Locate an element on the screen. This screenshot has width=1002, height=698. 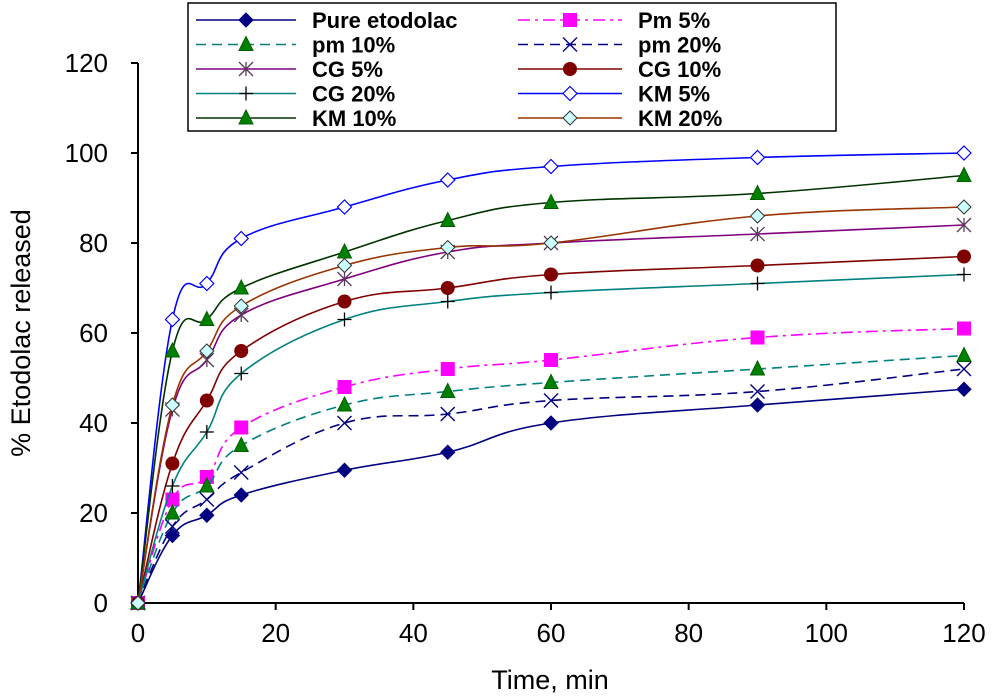
y-tick-label: 80 is located at coordinates (93, 243).